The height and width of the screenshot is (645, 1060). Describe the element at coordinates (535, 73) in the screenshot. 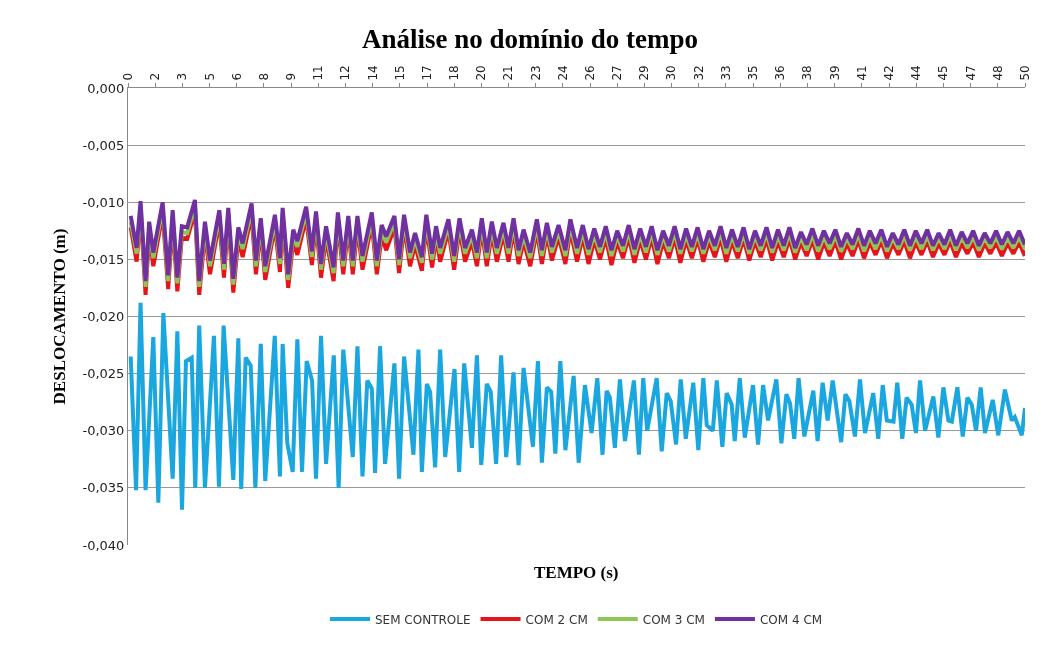

I see `x-tick-label: 23` at that location.